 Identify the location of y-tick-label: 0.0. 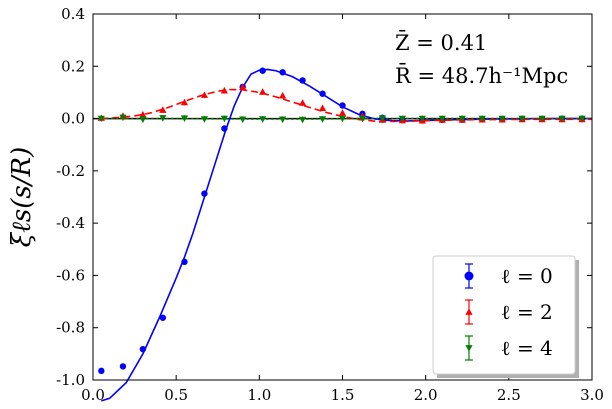
(73, 119).